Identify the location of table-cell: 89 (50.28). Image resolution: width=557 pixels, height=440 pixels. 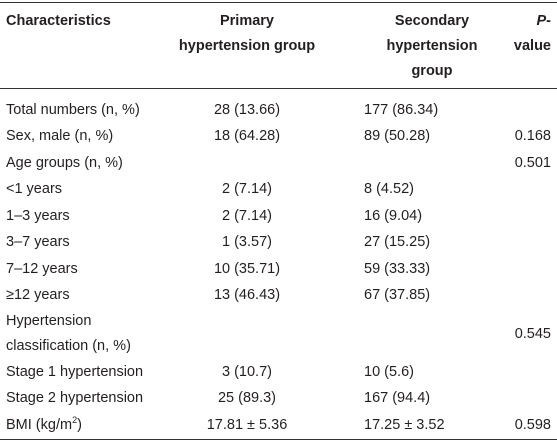
(409, 137).